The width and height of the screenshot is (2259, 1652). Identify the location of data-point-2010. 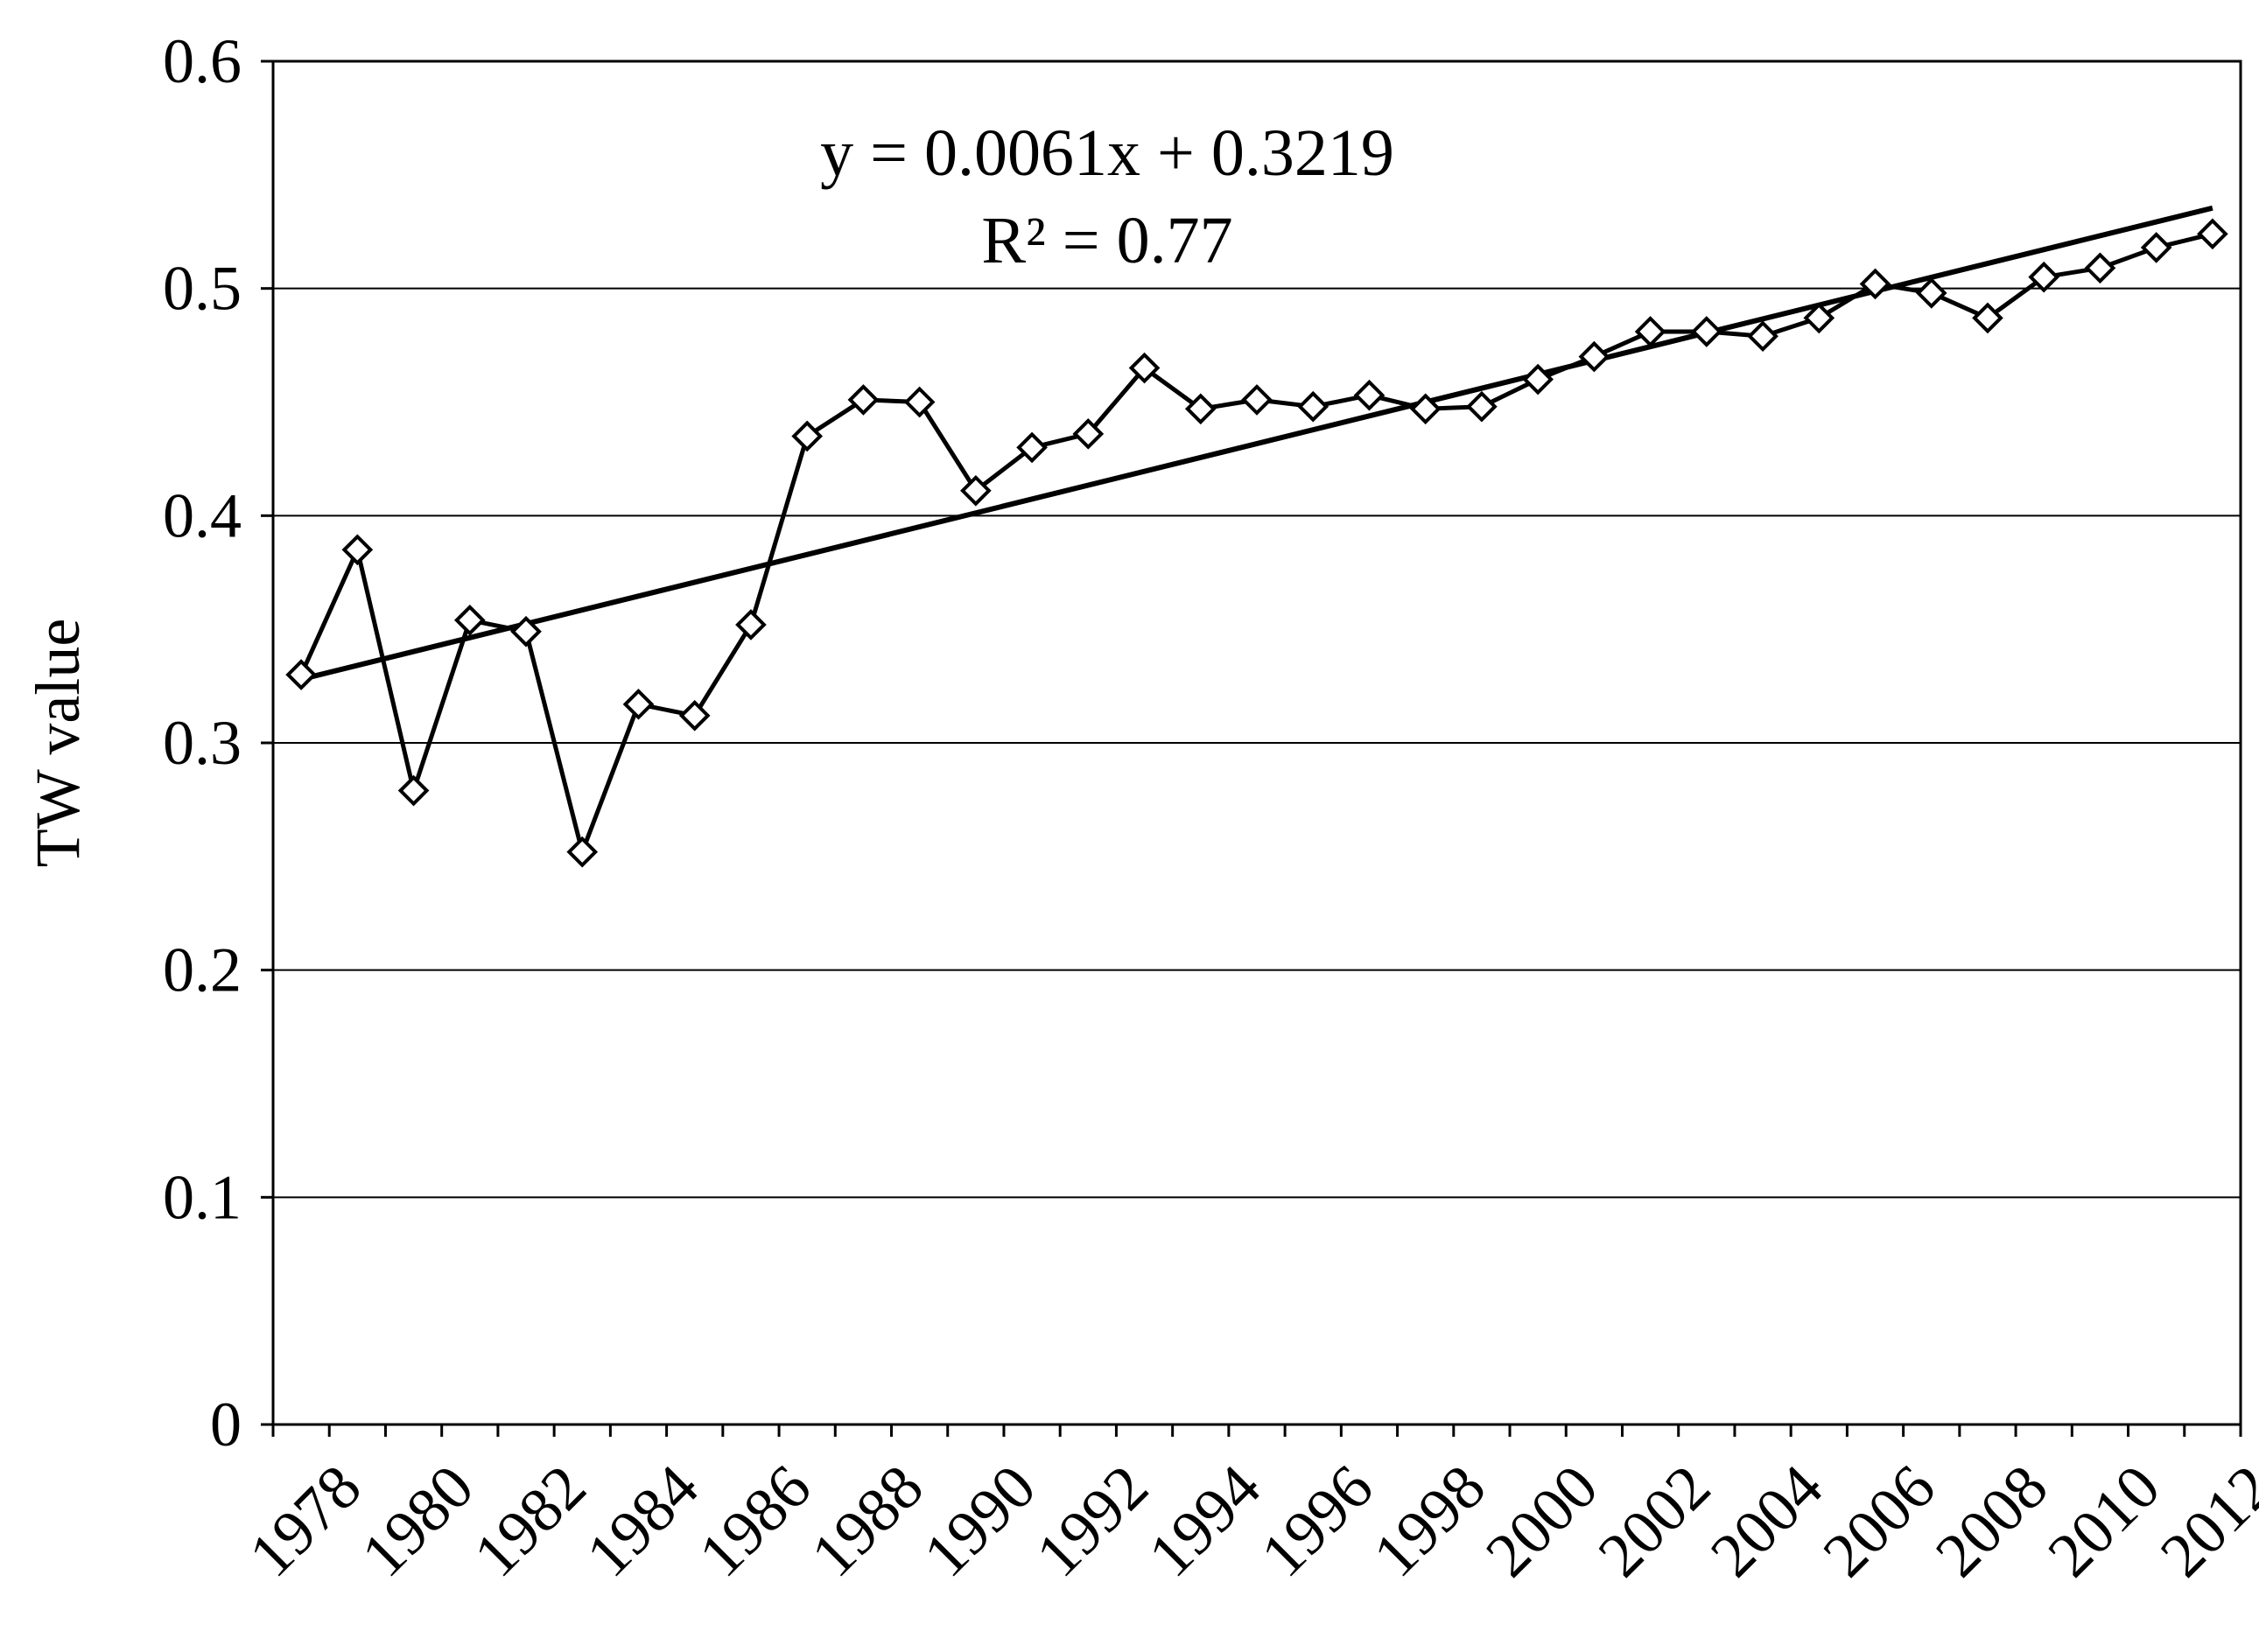
(2100, 268).